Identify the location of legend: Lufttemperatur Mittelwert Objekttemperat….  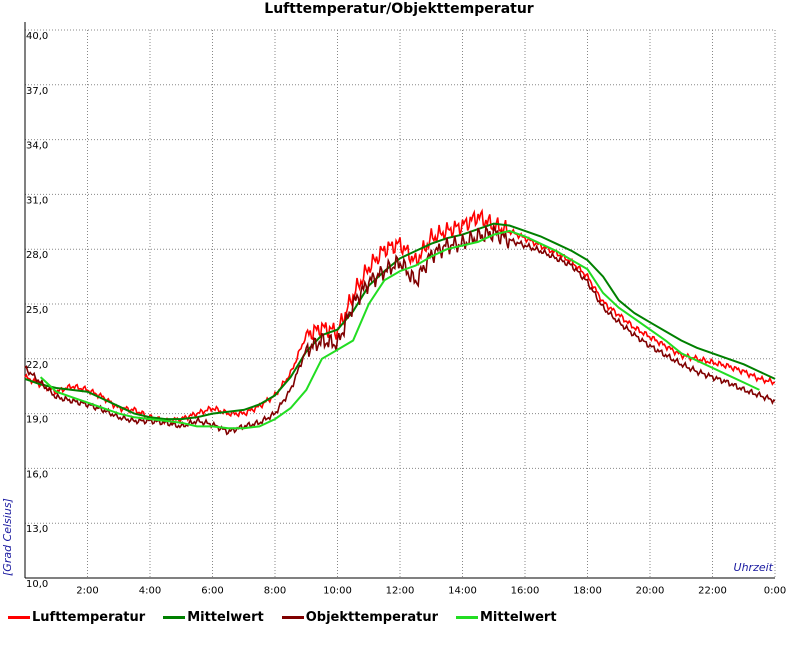
(291, 617).